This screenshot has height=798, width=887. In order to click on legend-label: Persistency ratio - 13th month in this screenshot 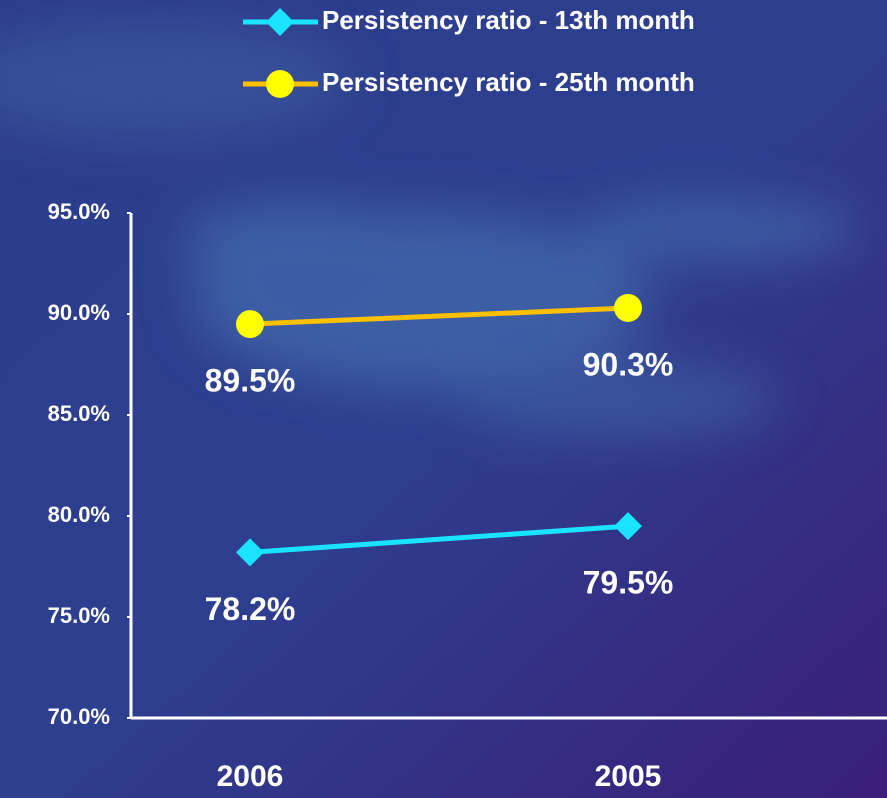, I will do `click(508, 20)`.